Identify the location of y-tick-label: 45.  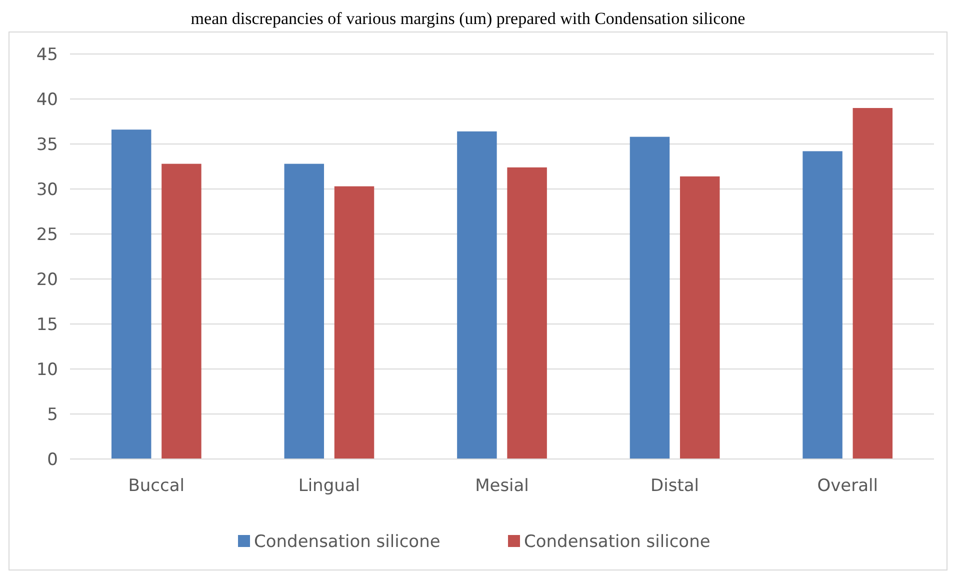
(47, 54).